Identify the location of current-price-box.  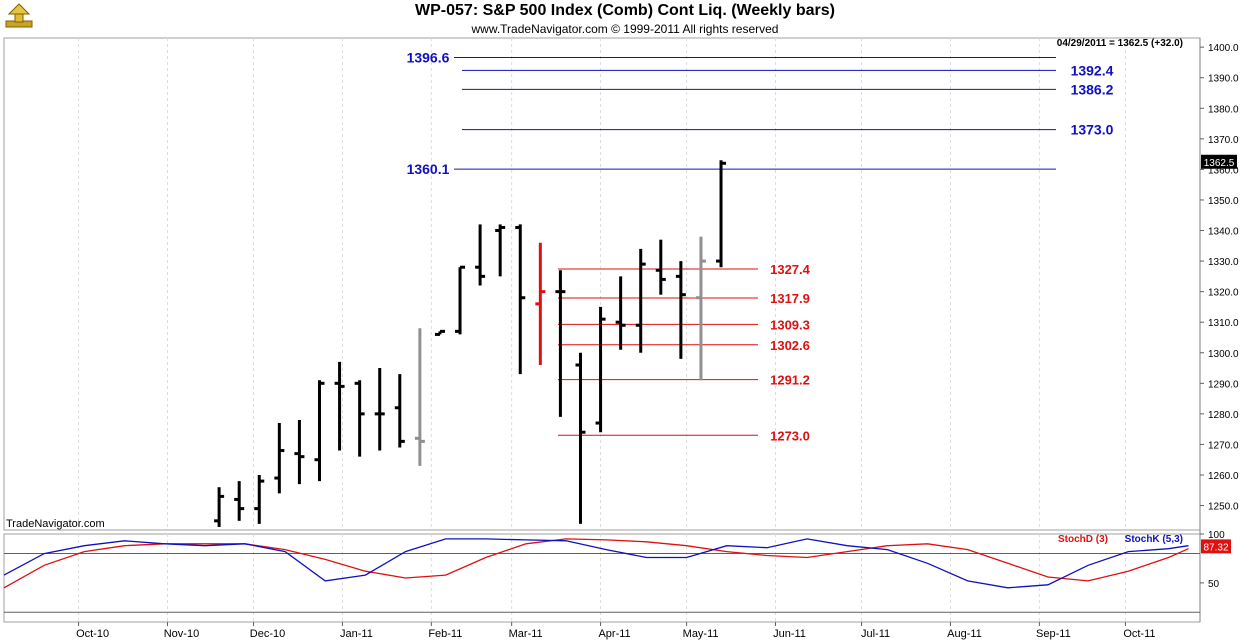
(1219, 161).